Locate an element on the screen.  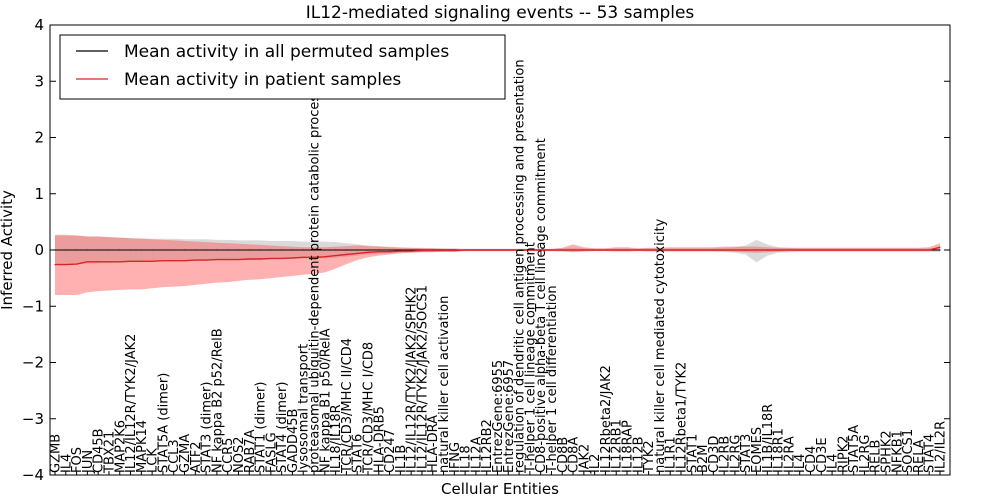
x-tick-label: IL1R1 is located at coordinates (671, 454).